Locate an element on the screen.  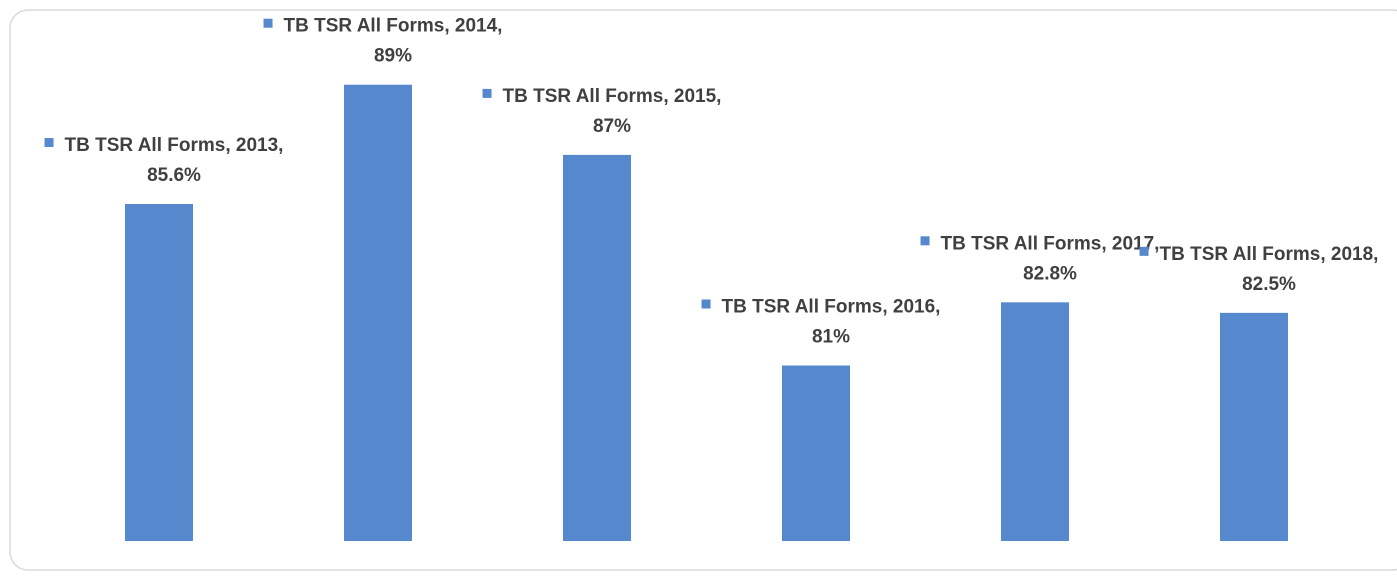
data-label-name: TB TSR All Forms, 2018, is located at coordinates (1269, 254).